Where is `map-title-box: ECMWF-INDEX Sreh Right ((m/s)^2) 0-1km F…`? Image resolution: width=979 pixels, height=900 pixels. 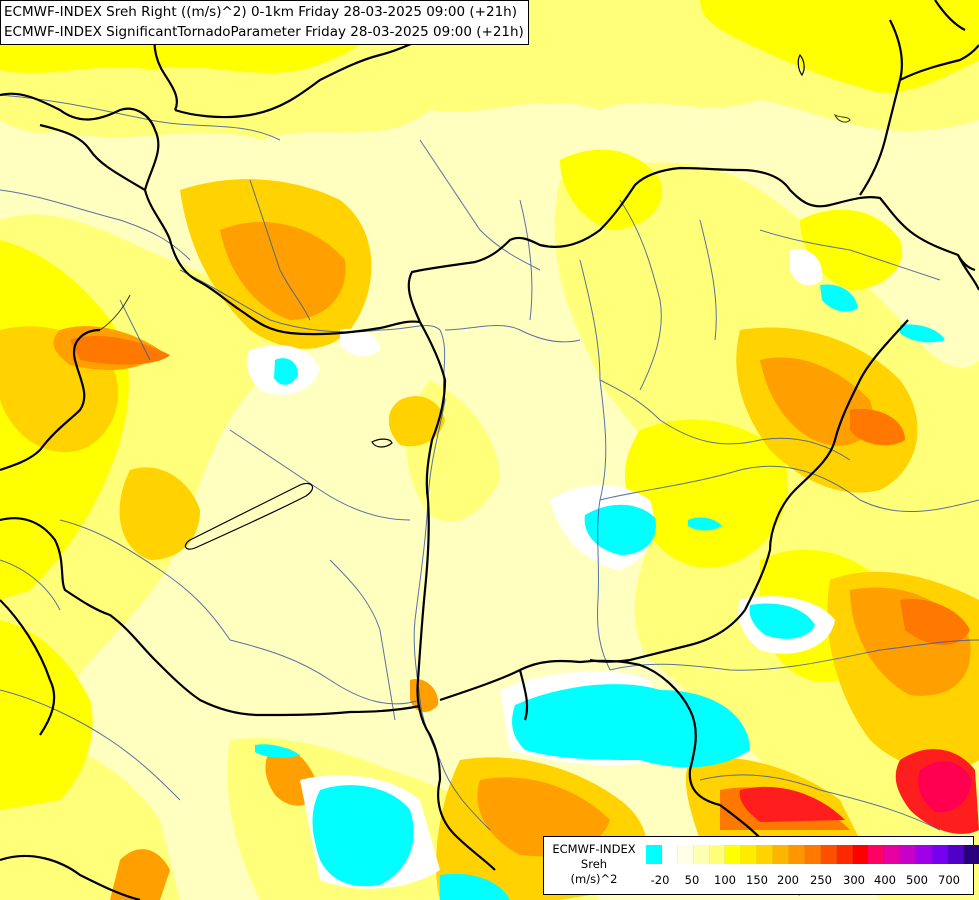
map-title-box: ECMWF-INDEX Sreh Right ((m/s)^2) 0-1km F… is located at coordinates (264, 22).